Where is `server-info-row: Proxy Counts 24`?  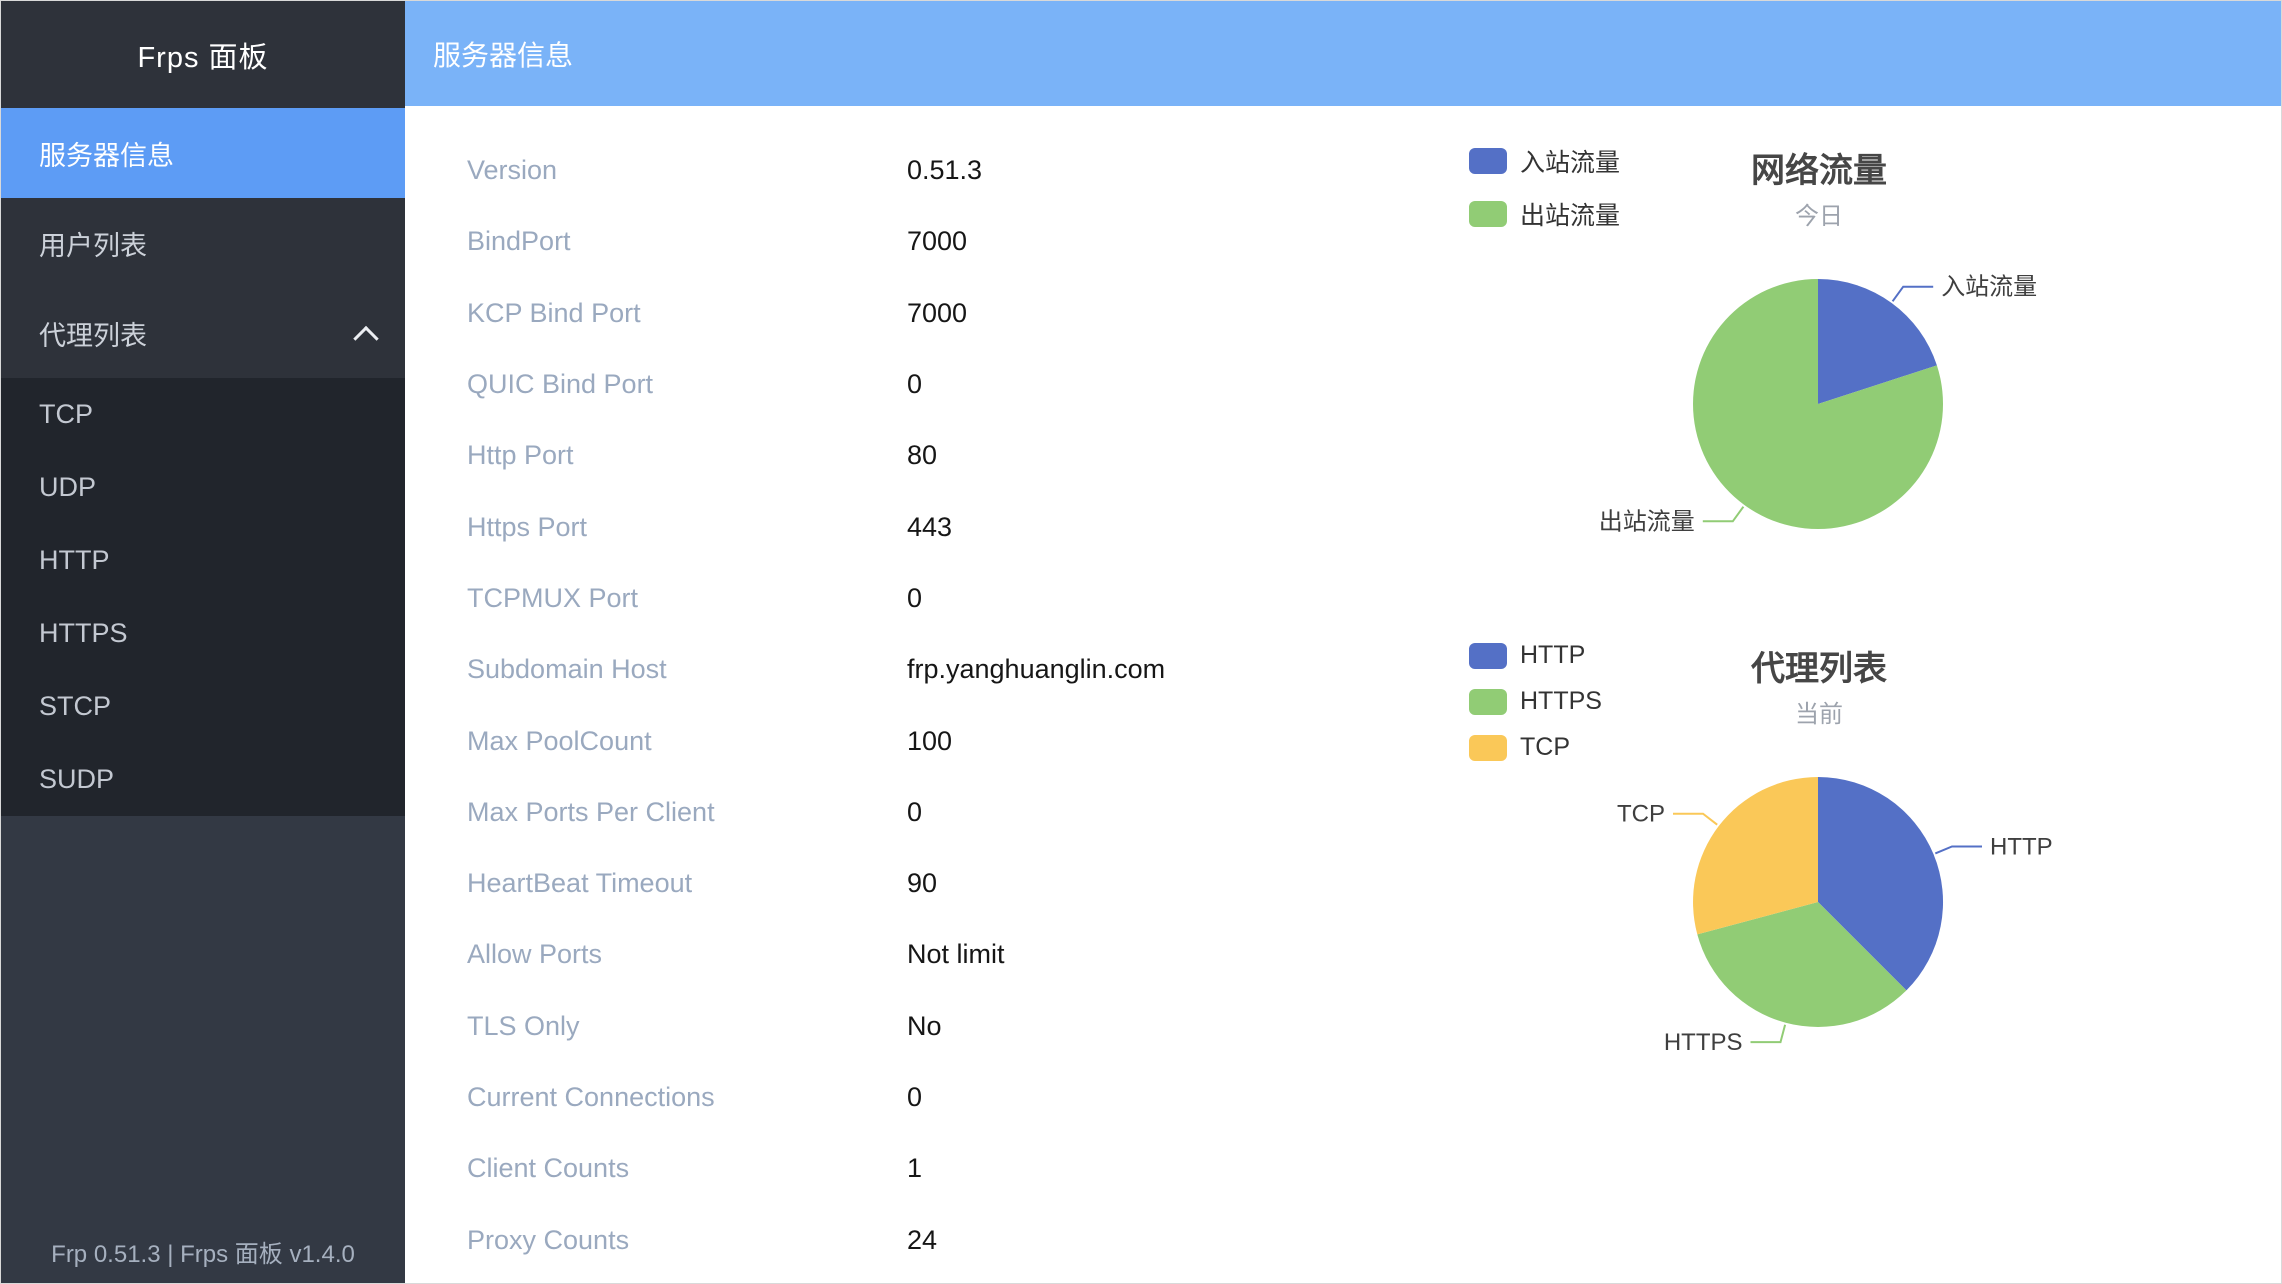 server-info-row: Proxy Counts 24 is located at coordinates (947, 1239).